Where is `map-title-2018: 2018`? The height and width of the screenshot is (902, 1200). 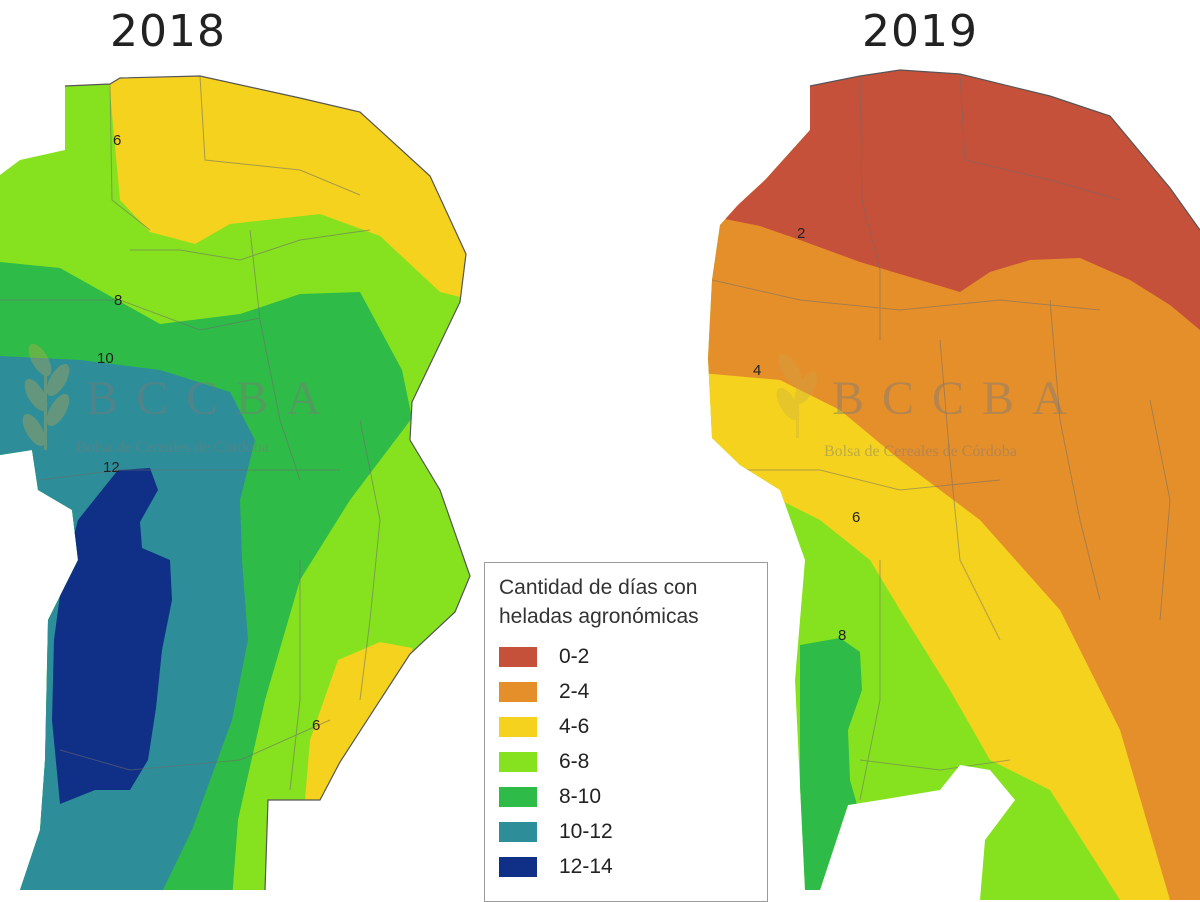 map-title-2018: 2018 is located at coordinates (168, 31).